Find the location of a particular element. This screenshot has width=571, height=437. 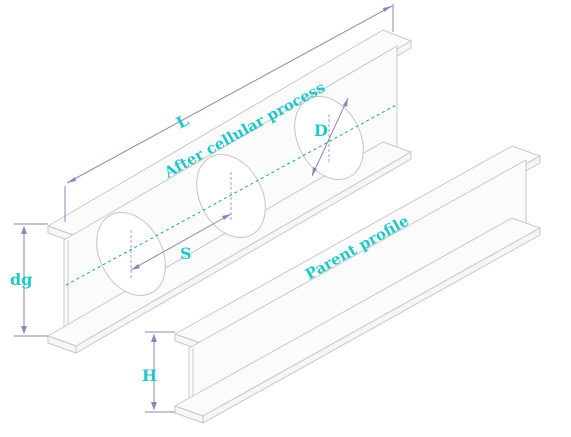

castellated-depth-label: dg is located at coordinates (21, 279).